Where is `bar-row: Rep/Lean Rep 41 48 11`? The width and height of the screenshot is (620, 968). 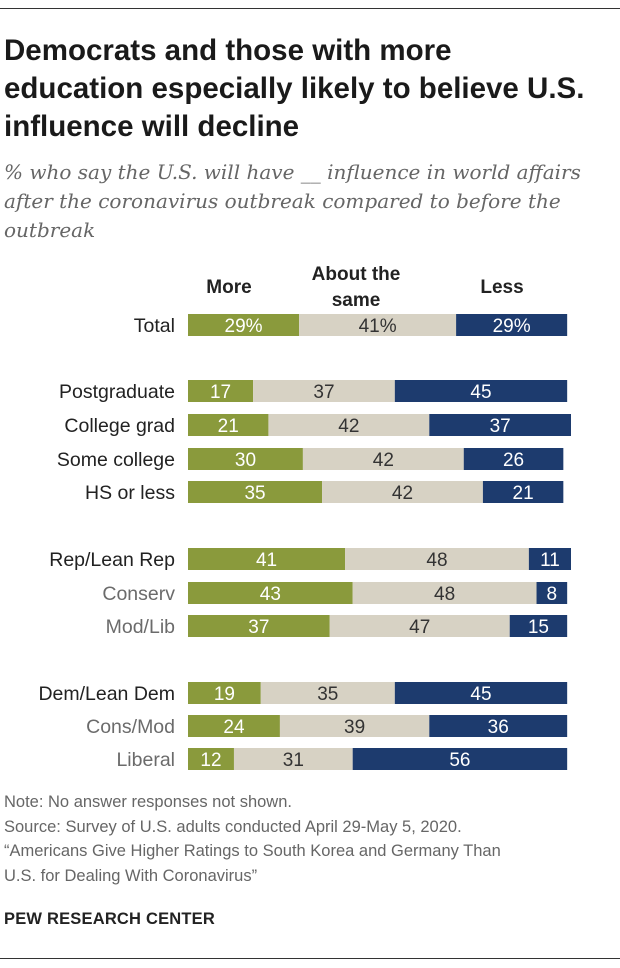 bar-row: Rep/Lean Rep 41 48 11 is located at coordinates (310, 559).